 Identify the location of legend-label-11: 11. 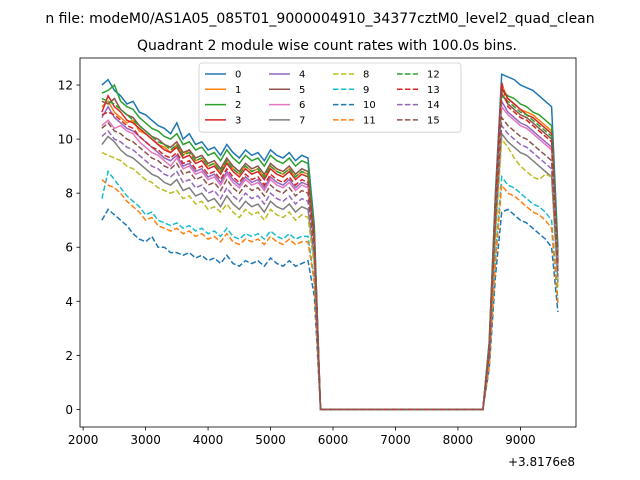
(369, 120).